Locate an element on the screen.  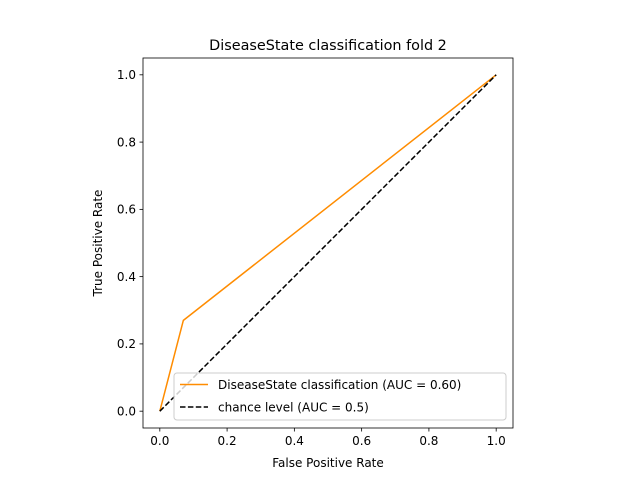
x-tick-label: 0.2 is located at coordinates (227, 441).